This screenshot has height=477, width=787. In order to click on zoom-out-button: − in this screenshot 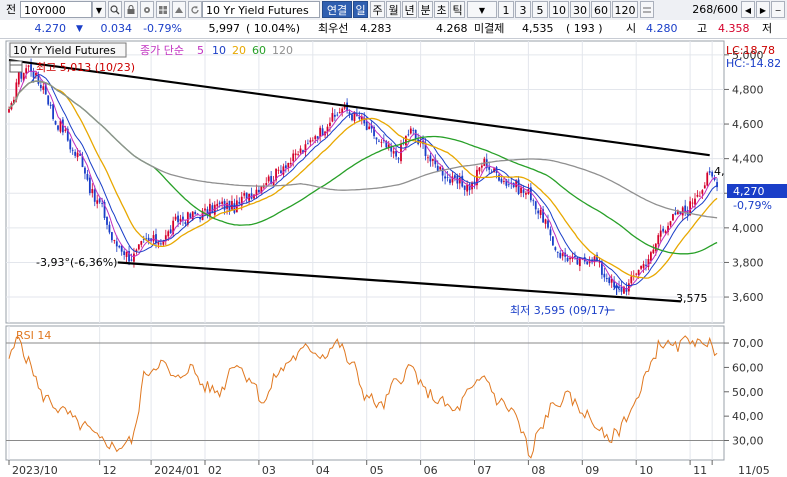, I will do `click(778, 9)`.